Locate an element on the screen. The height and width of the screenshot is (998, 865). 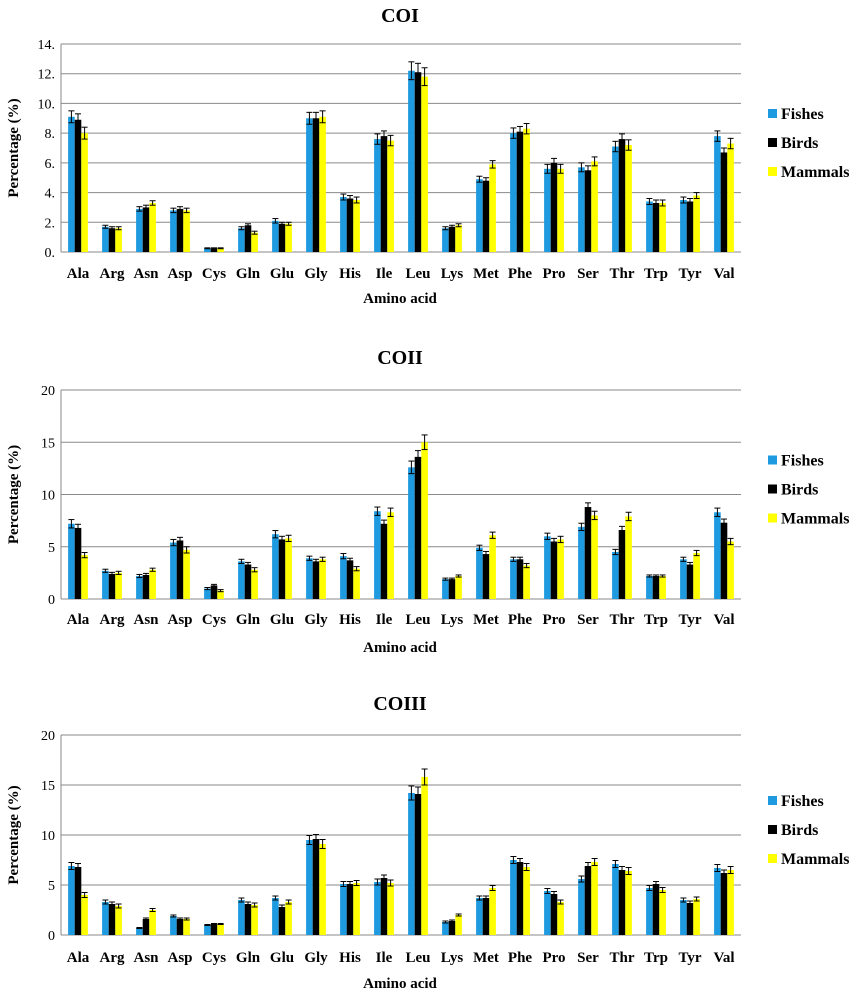
y-tick-label: 6. is located at coordinates (50, 164).